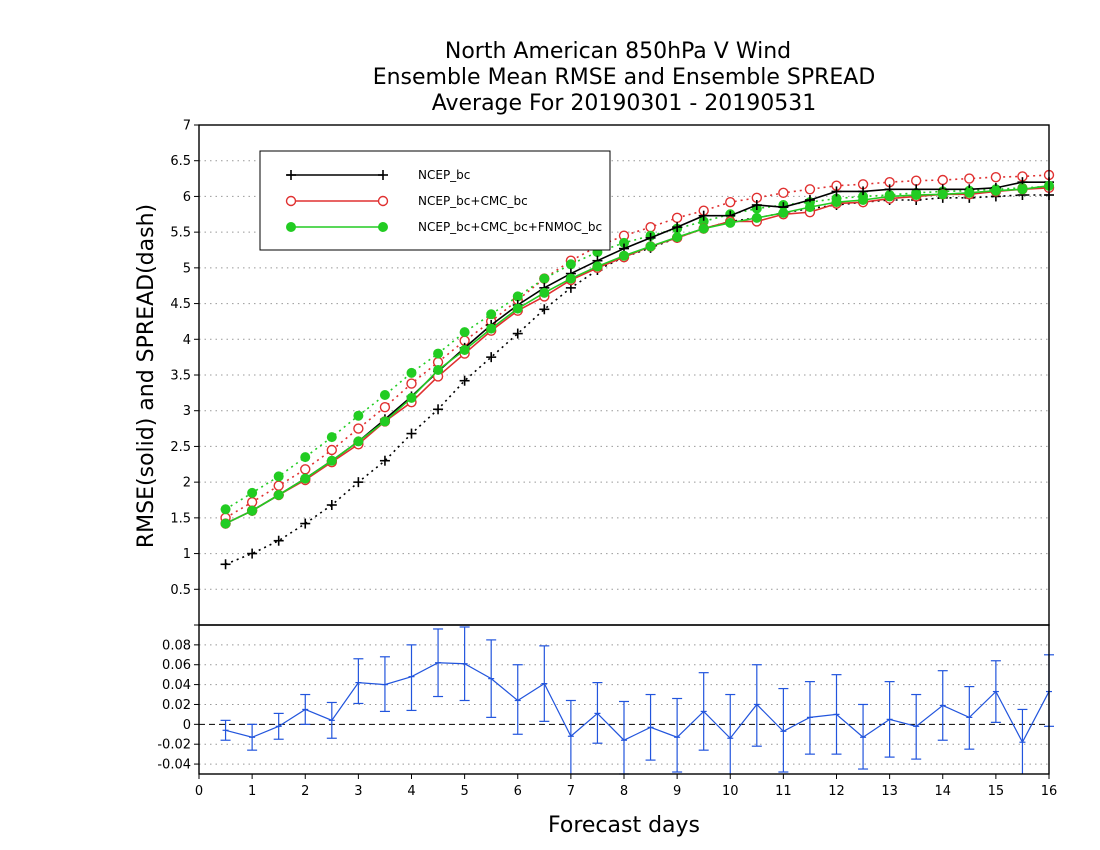 Image resolution: width=1100 pixels, height=850 pixels. Describe the element at coordinates (180, 161) in the screenshot. I see `top-y-tick-label: 6.5` at that location.